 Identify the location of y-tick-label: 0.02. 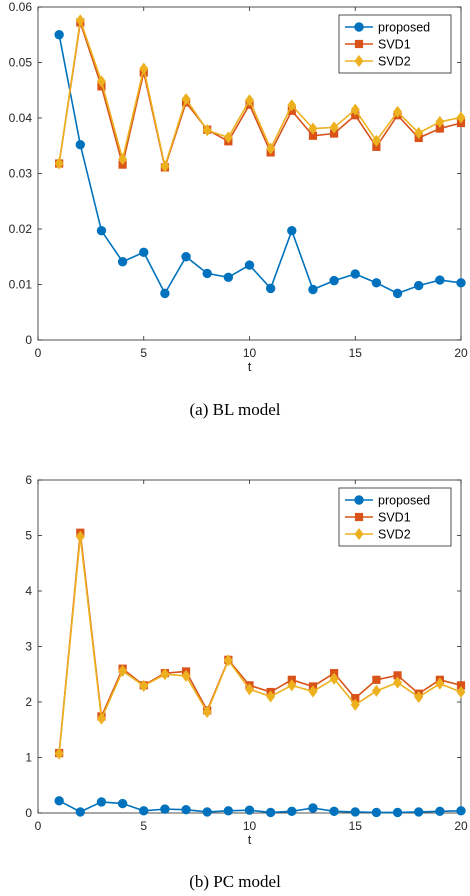
(21, 229).